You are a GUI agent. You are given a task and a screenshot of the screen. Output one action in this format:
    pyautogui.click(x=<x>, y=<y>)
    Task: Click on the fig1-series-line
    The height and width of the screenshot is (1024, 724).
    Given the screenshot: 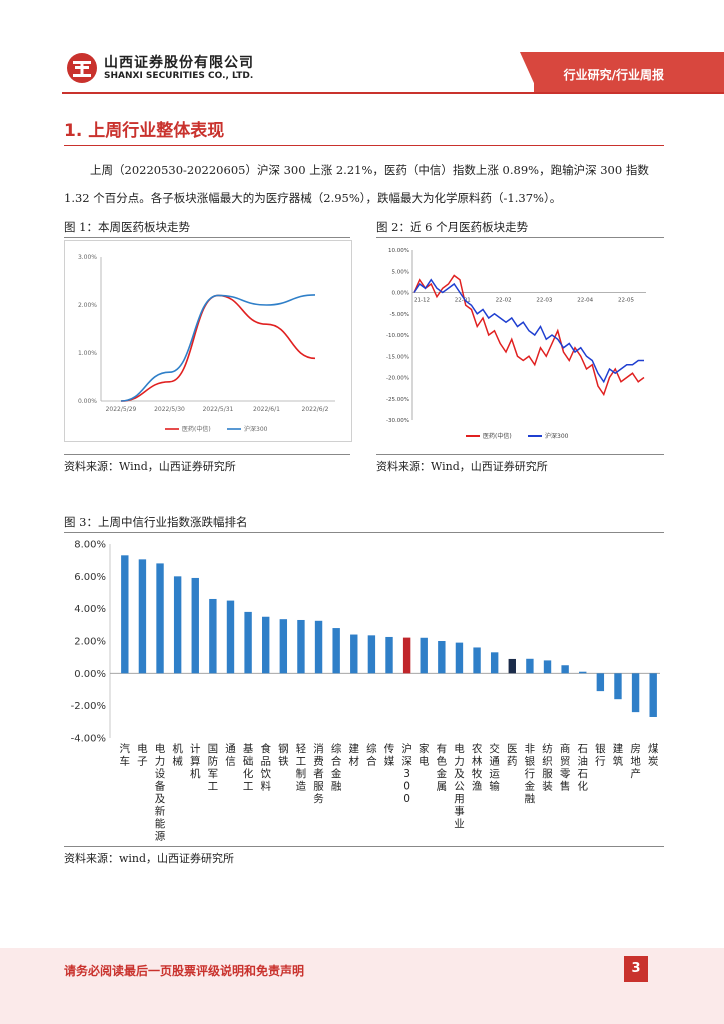 What is the action you would take?
    pyautogui.click(x=218, y=348)
    